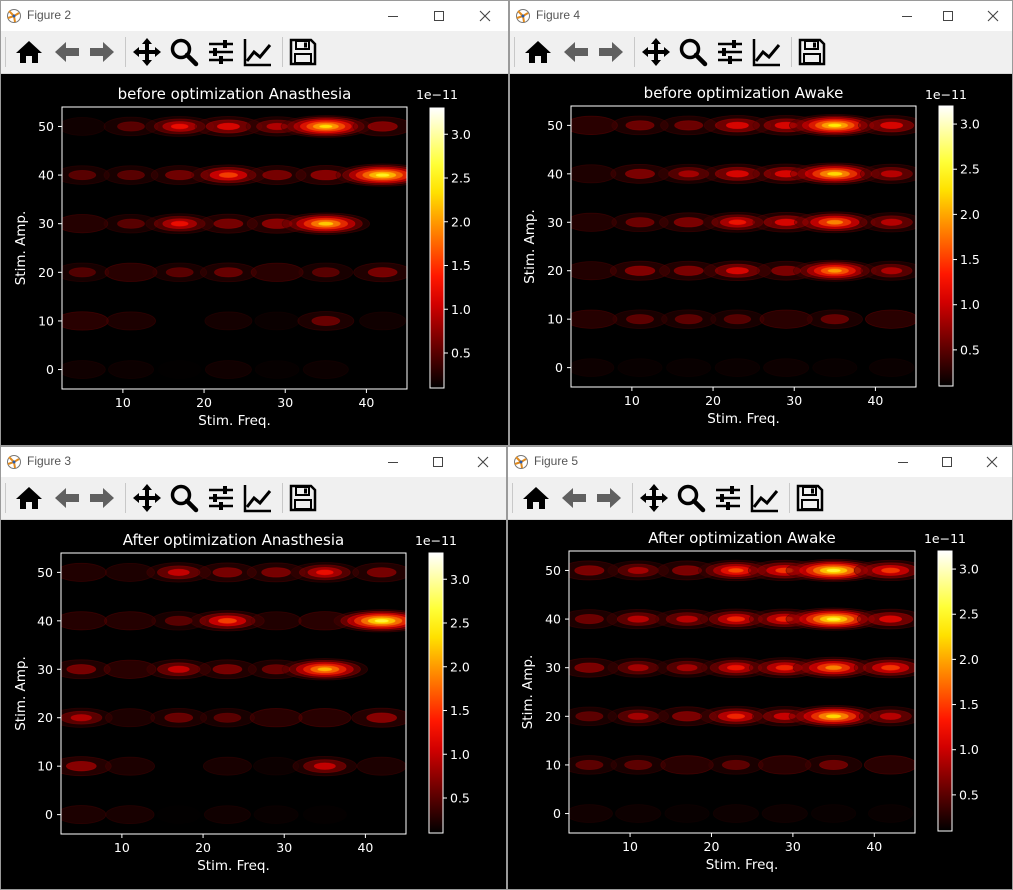 This screenshot has width=1013, height=890. I want to click on colorbar-tick-label: 2.5, so click(460, 623).